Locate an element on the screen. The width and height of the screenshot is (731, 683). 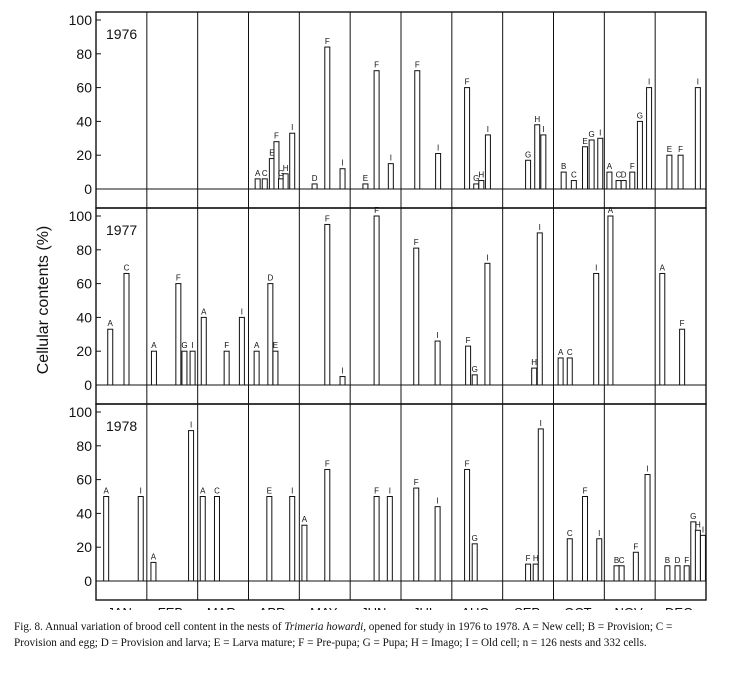
bar-label: D is located at coordinates (315, 178).